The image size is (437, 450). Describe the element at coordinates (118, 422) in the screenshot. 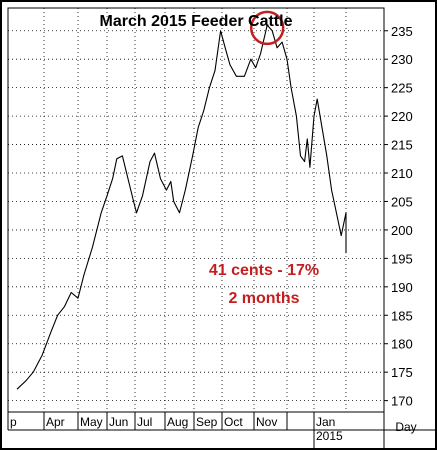

I see `x-tick-label: Jun` at that location.